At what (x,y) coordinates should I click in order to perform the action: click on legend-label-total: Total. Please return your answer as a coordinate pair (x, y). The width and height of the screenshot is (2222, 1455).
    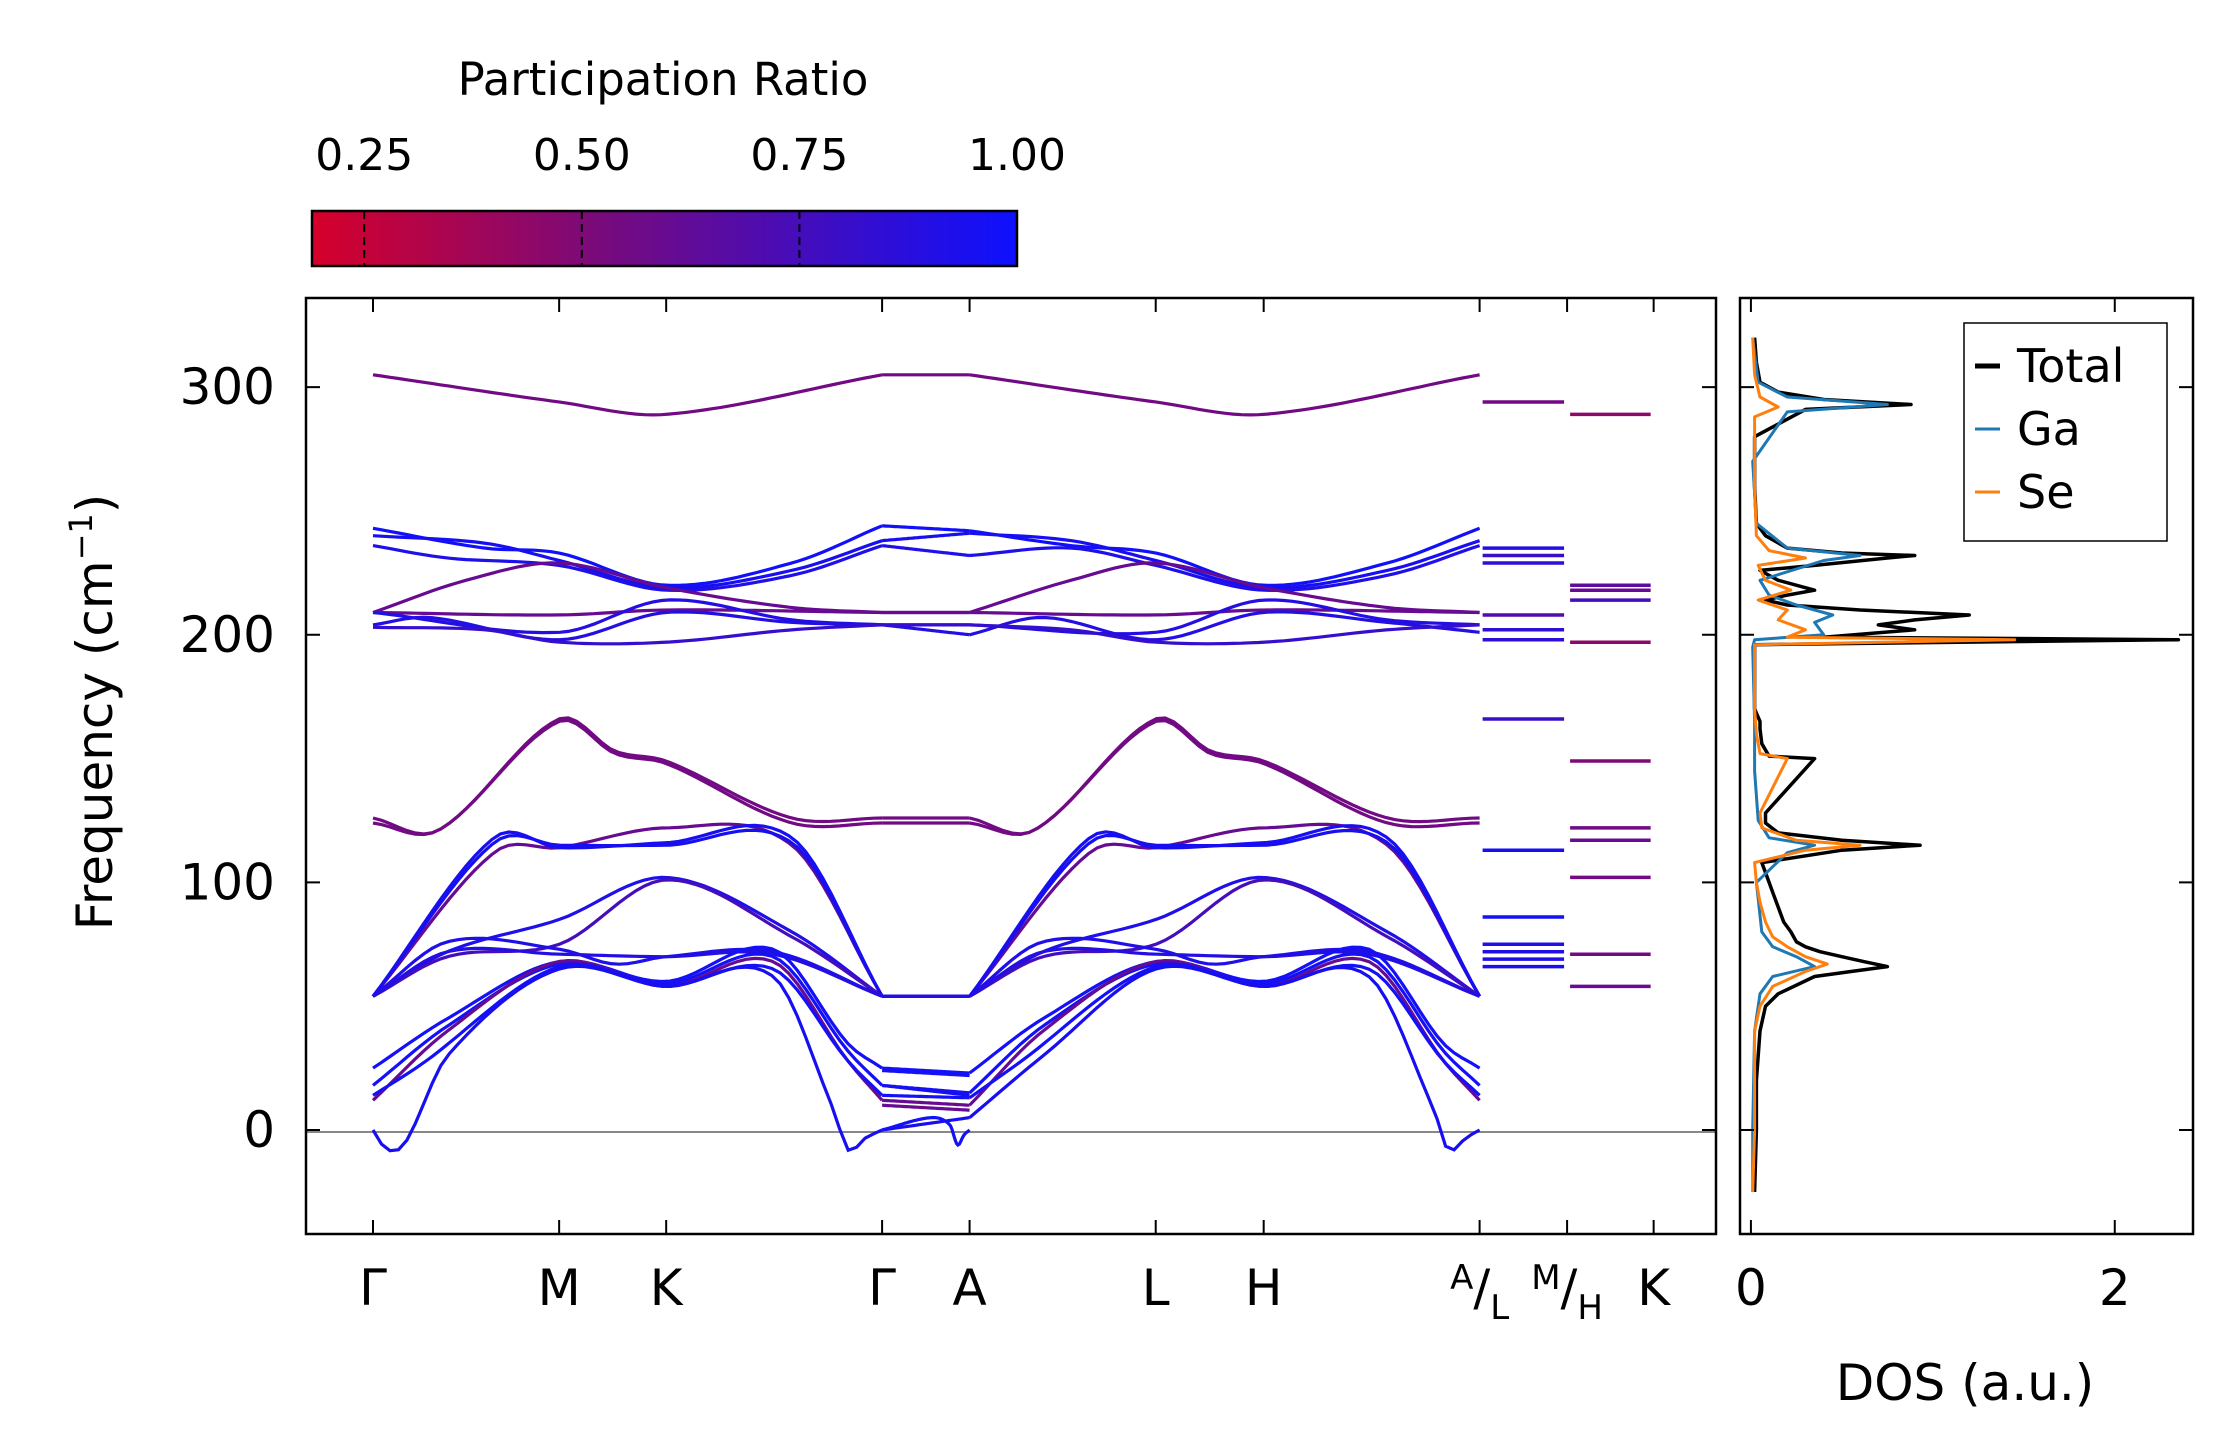
    Looking at the image, I should click on (2070, 366).